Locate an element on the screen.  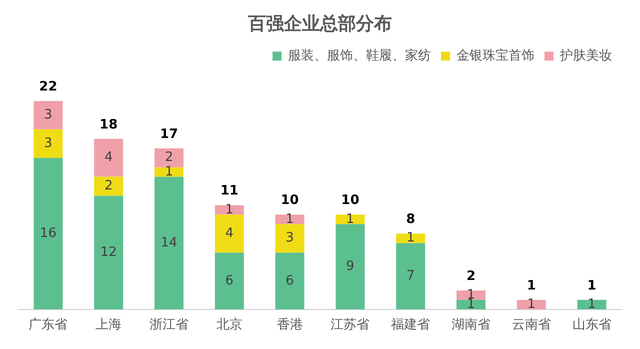
x-tick-label: 福建省 is located at coordinates (410, 325).